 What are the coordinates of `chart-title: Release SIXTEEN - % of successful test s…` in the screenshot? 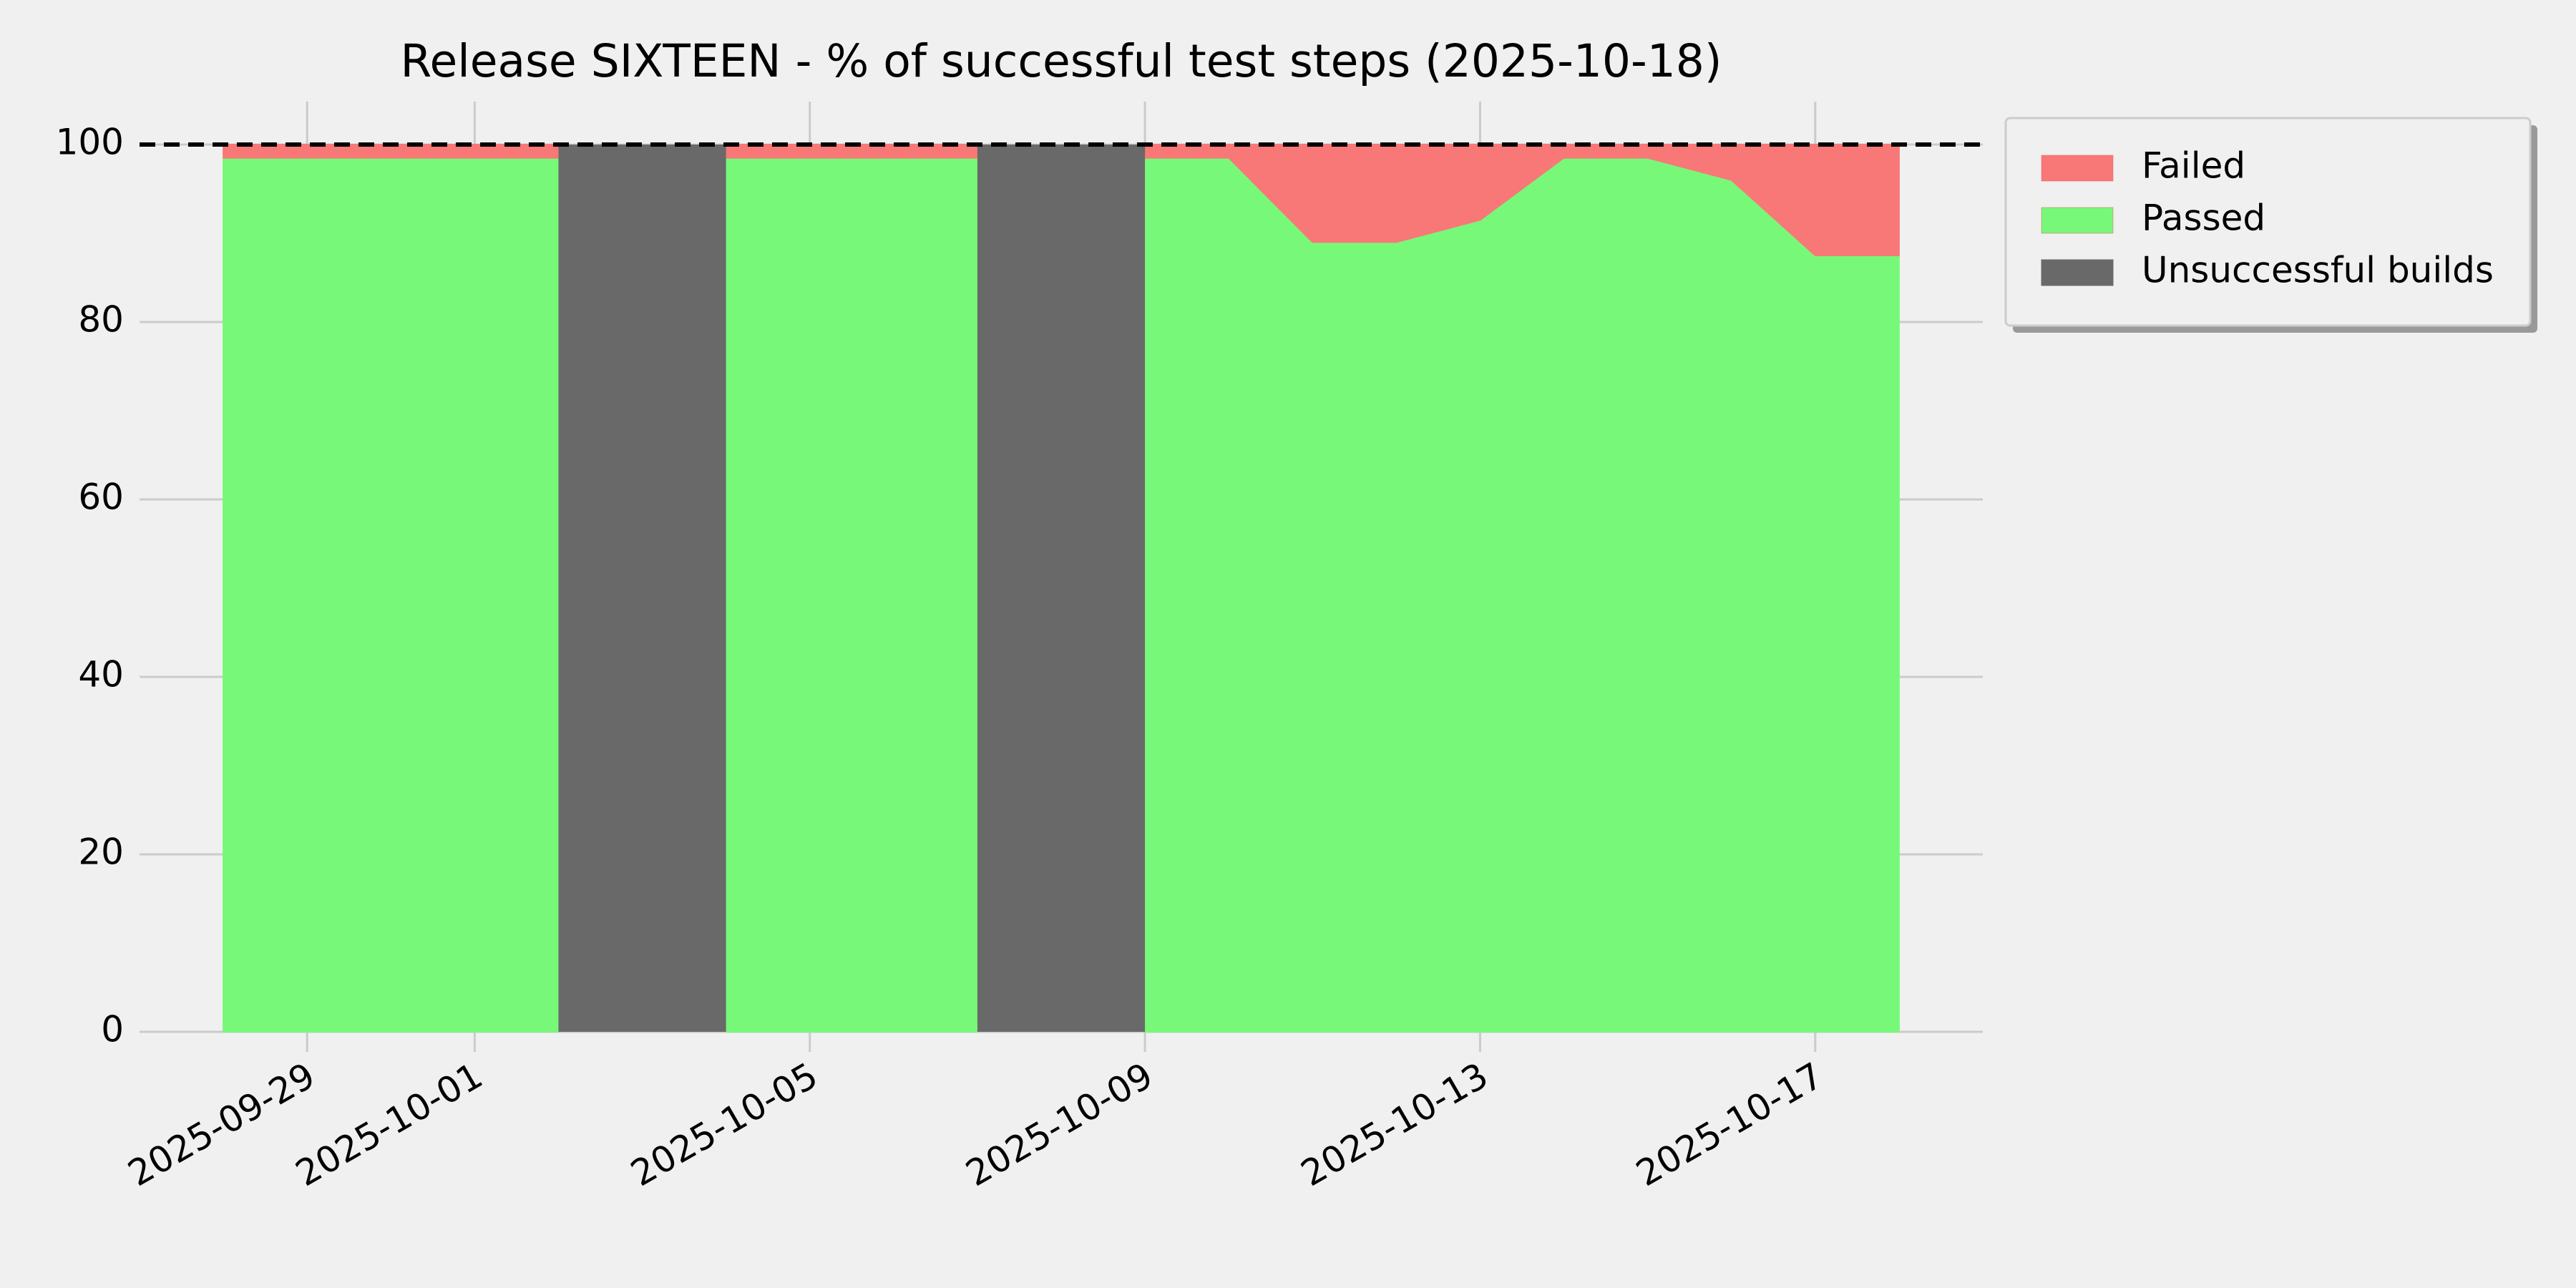 It's located at (1061, 61).